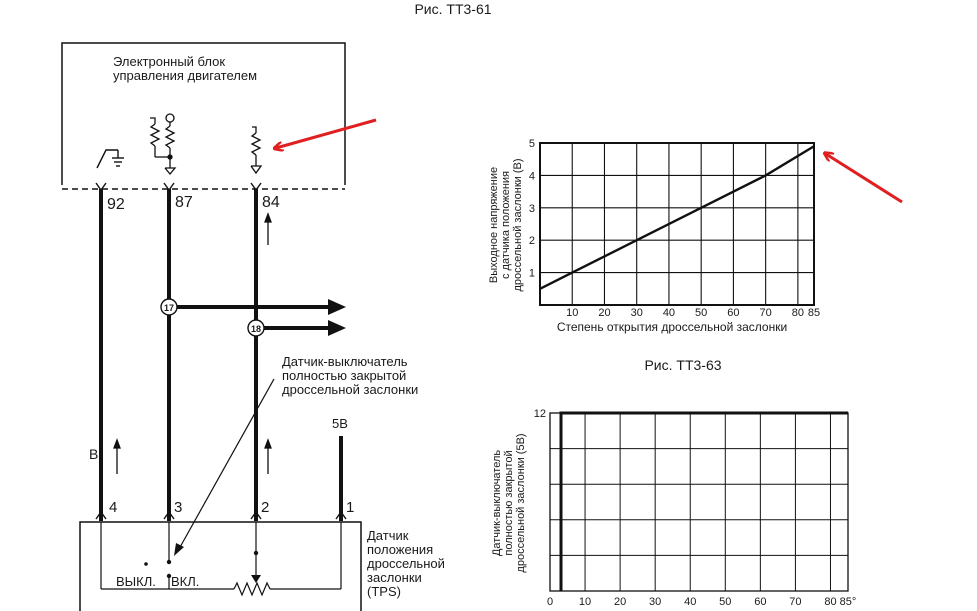 This screenshot has width=977, height=611. I want to click on chart1-x-tick-label: 80, so click(798, 313).